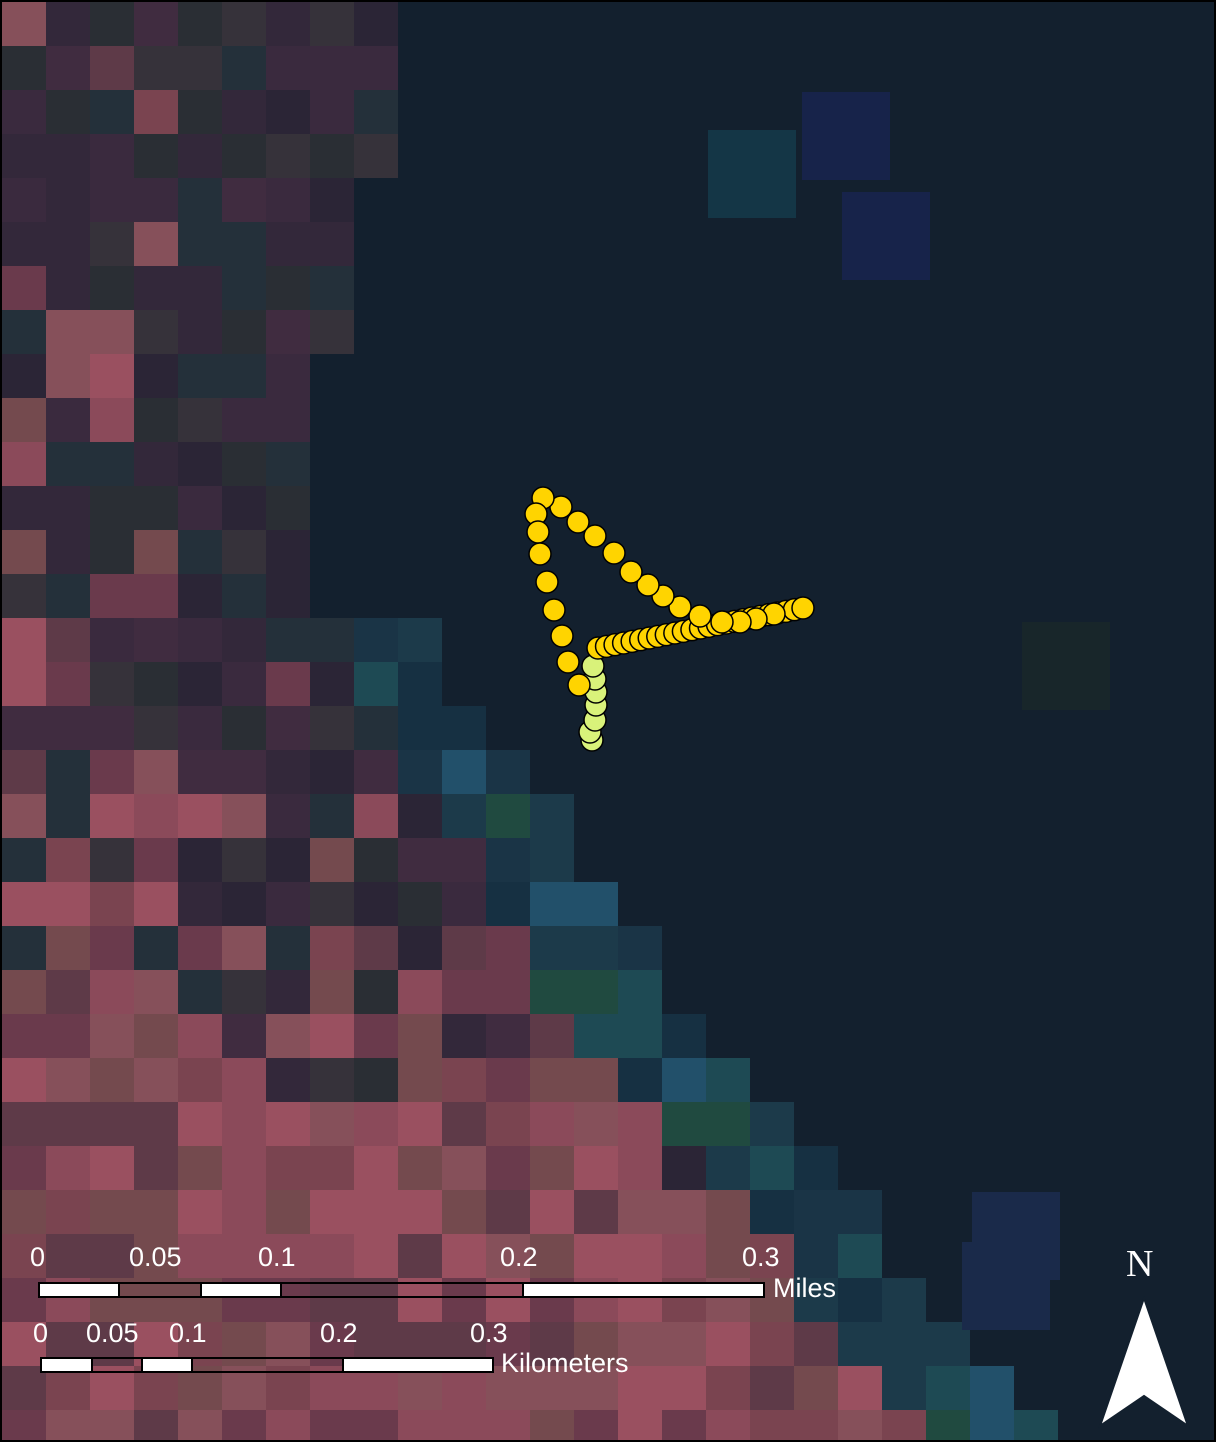 This screenshot has width=1216, height=1442. I want to click on miles-tick-0.1: 0.1, so click(277, 1257).